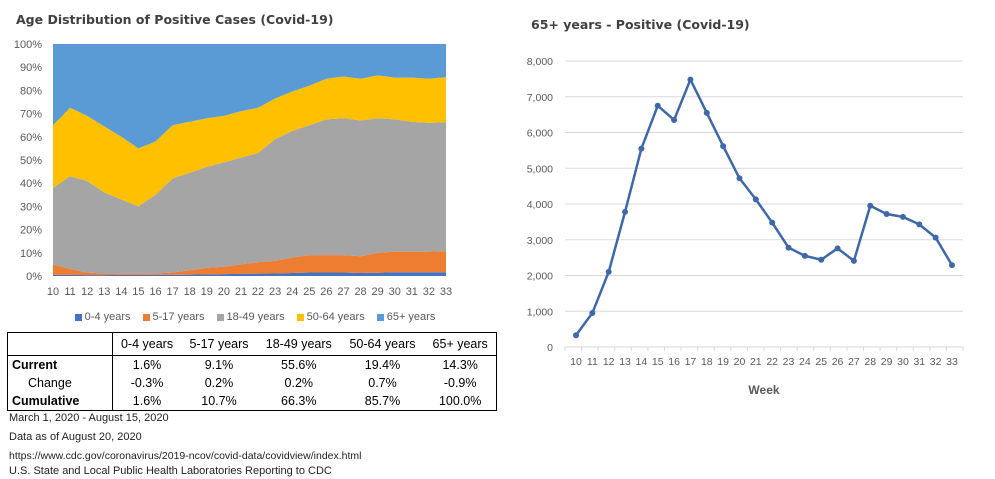 The width and height of the screenshot is (995, 479). What do you see at coordinates (540, 241) in the screenshot?
I see `y-tick-label: 3,000` at bounding box center [540, 241].